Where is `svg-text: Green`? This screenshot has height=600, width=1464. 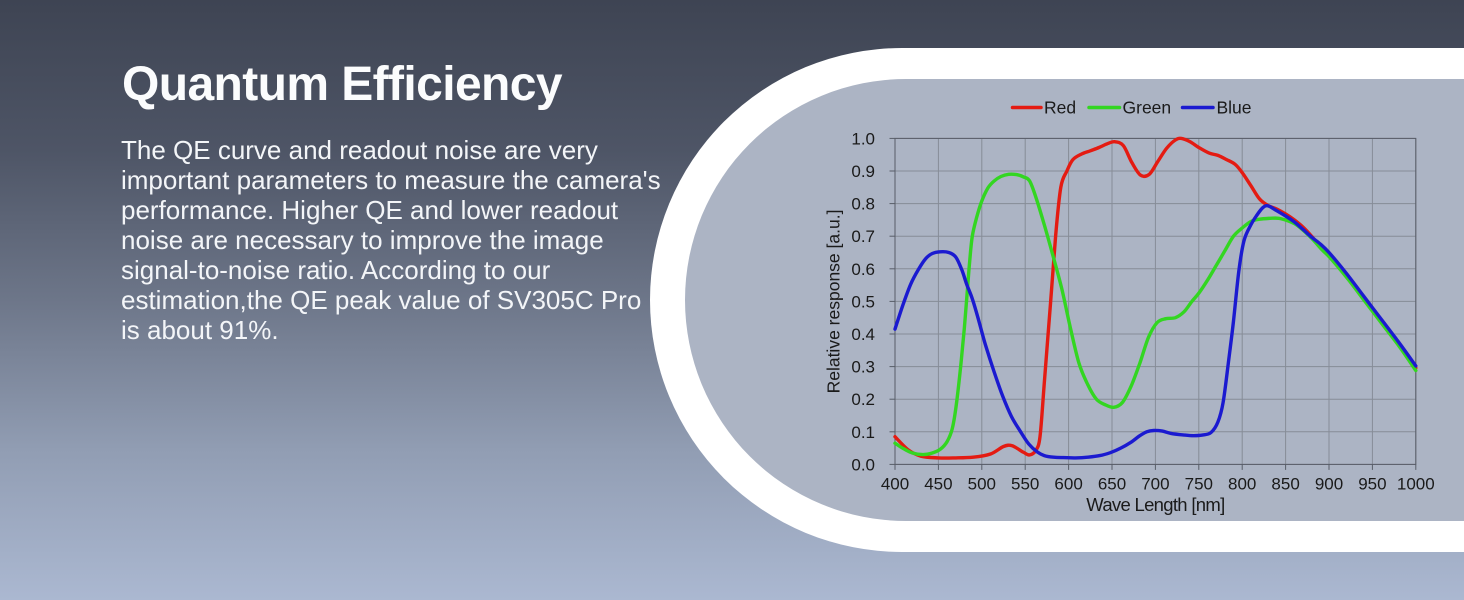 svg-text: Green is located at coordinates (1147, 108).